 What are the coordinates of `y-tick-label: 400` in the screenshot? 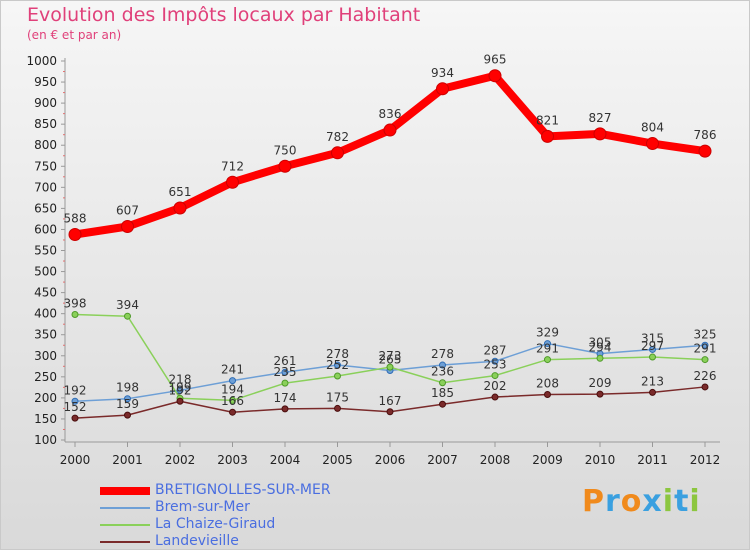 It's located at (45, 314).